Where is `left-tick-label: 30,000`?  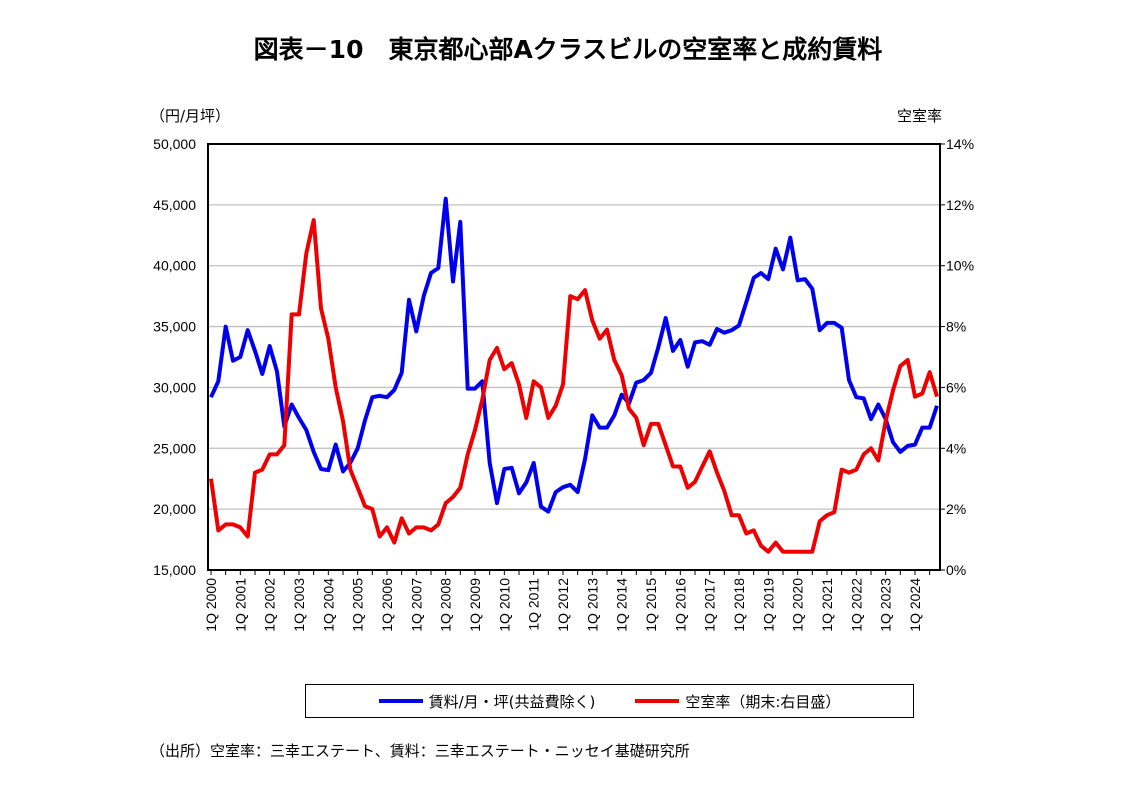
left-tick-label: 30,000 is located at coordinates (174, 387).